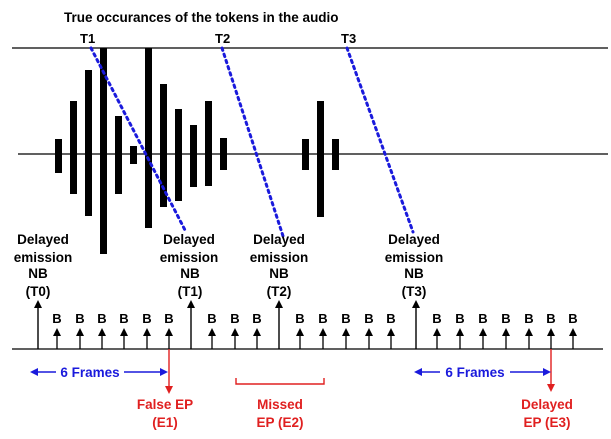  Describe the element at coordinates (38, 291) in the screenshot. I see `emission-token-t0: (T0)` at that location.